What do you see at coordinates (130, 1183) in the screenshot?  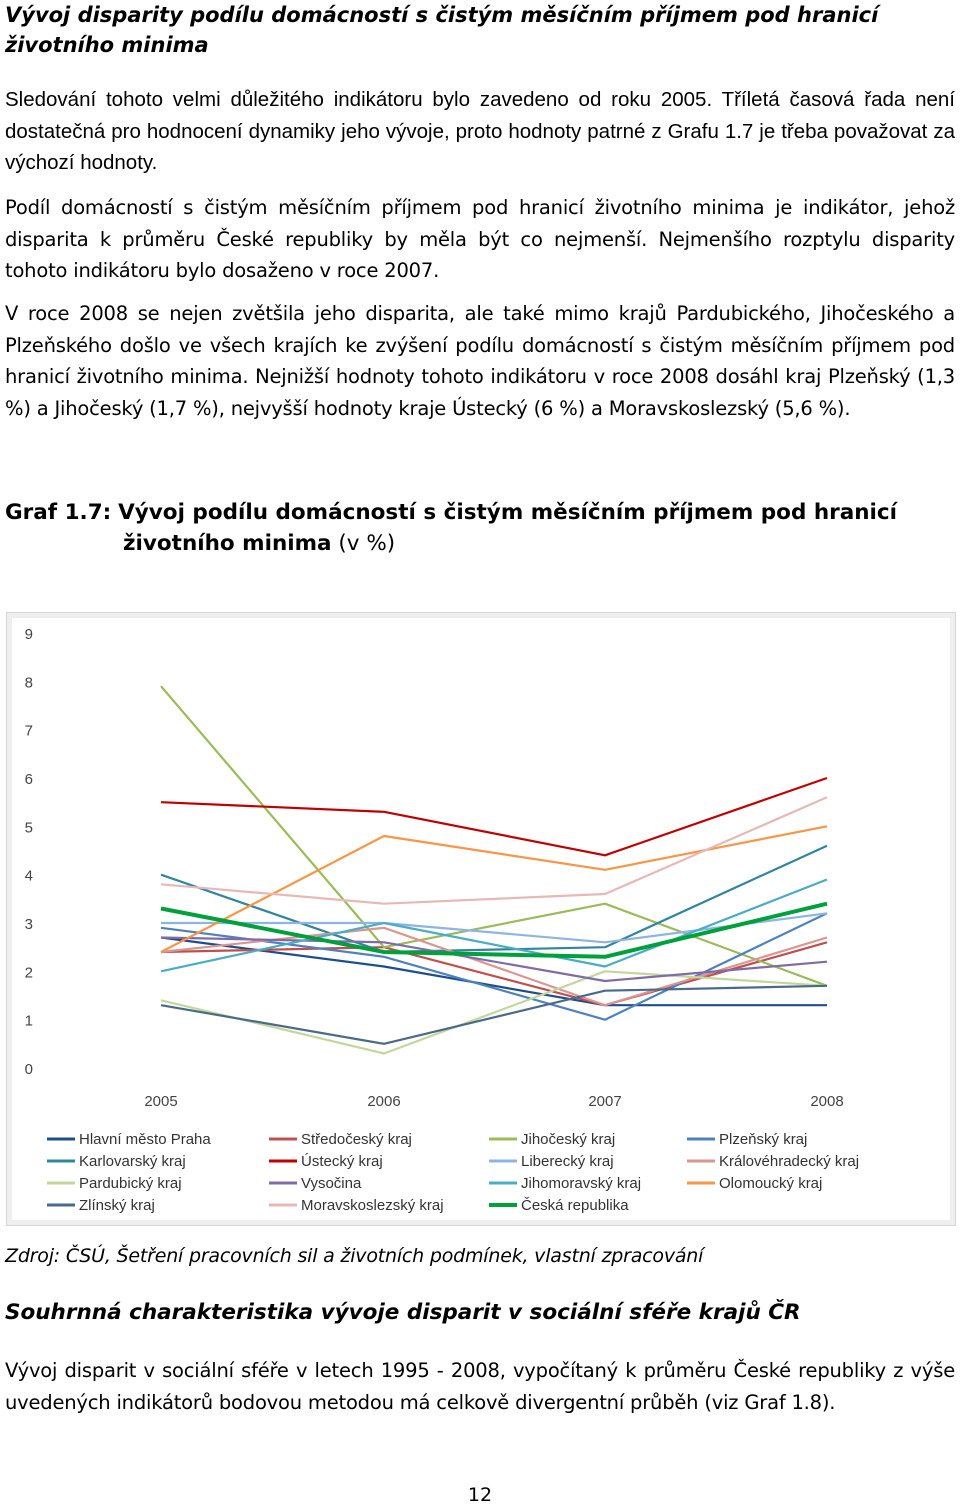 I see `legend-label: Pardubický kraj` at bounding box center [130, 1183].